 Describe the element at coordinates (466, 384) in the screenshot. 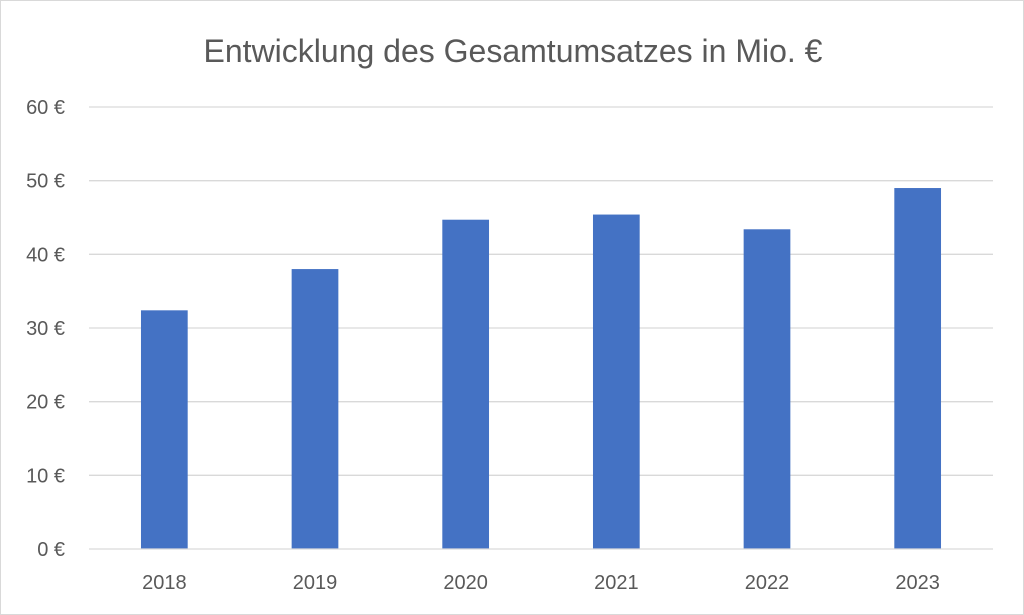

I see `bar-2020` at that location.